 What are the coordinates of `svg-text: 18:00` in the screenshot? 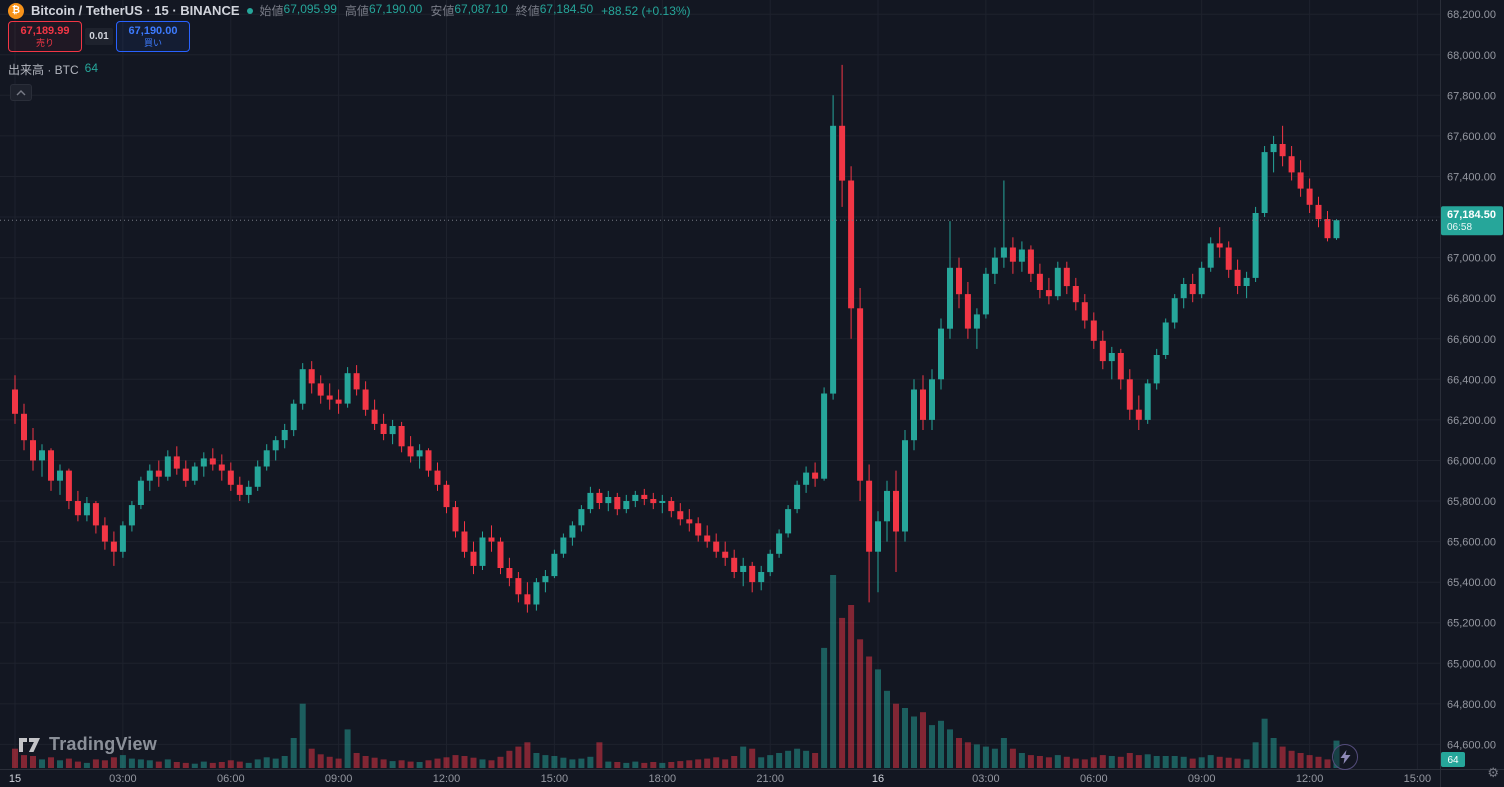 It's located at (663, 779).